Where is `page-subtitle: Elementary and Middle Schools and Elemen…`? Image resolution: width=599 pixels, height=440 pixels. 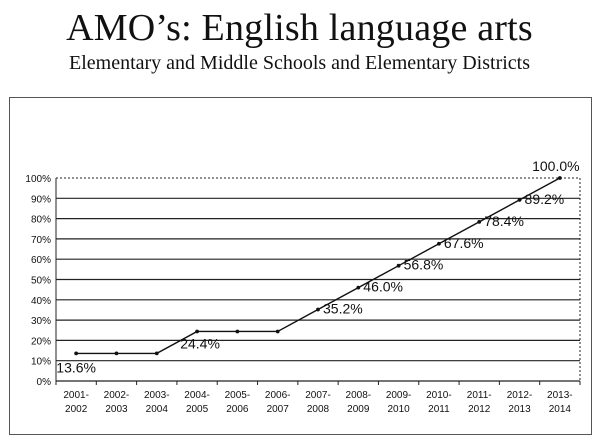 page-subtitle: Elementary and Middle Schools and Elemen… is located at coordinates (299, 63).